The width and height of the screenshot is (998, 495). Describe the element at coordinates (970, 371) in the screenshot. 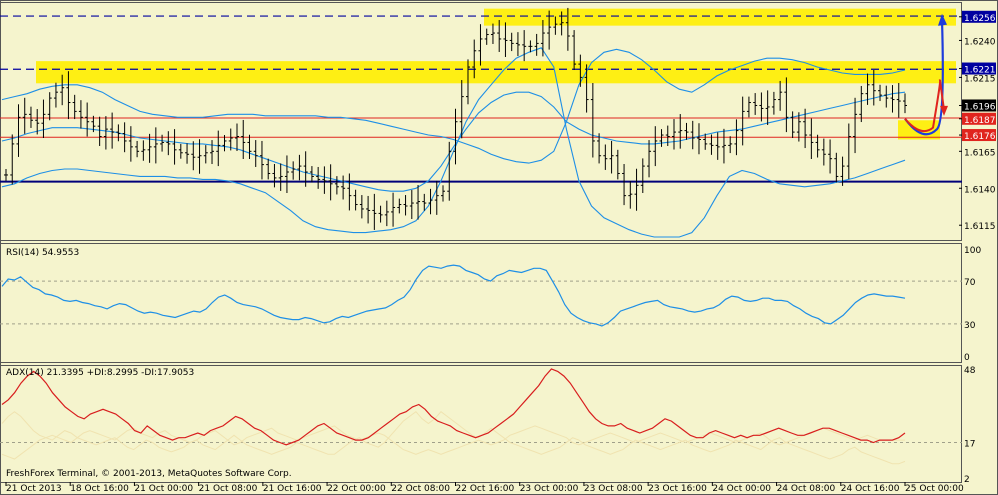

I see `adx-axis-label: 48` at that location.